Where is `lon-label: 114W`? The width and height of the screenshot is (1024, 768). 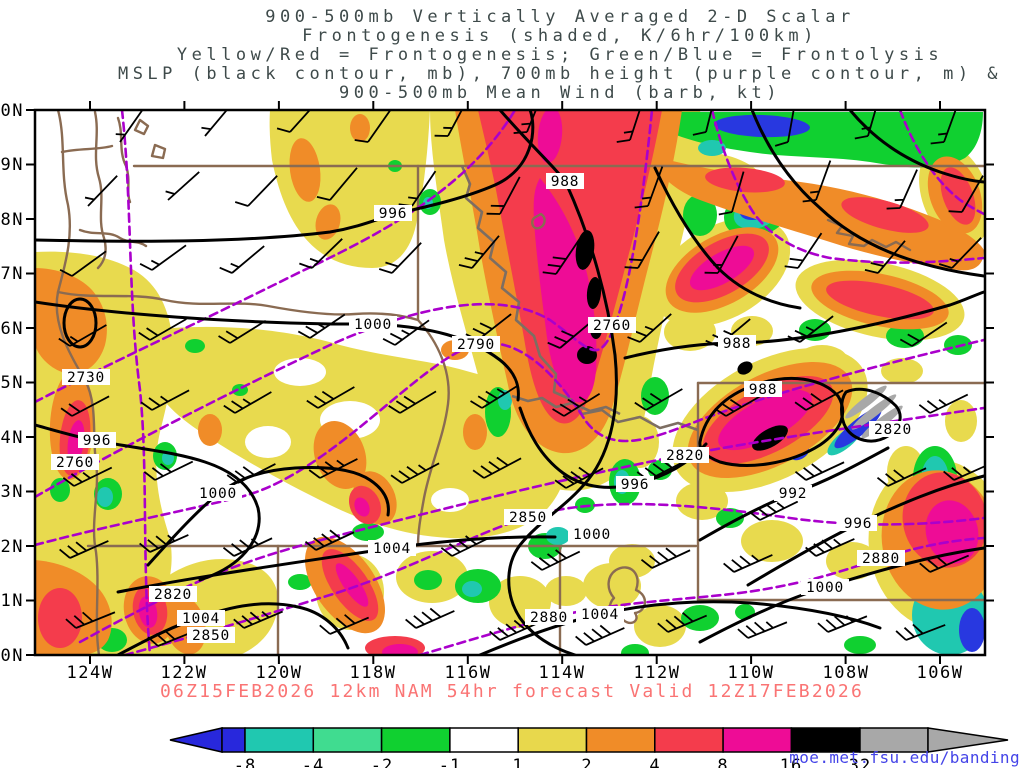
lon-label: 114W is located at coordinates (562, 673).